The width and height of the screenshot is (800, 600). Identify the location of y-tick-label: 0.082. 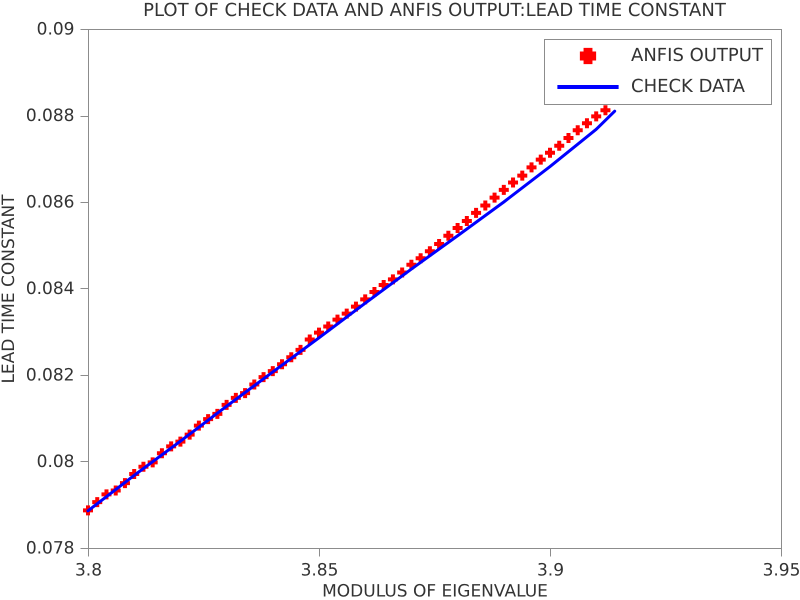
(50, 376).